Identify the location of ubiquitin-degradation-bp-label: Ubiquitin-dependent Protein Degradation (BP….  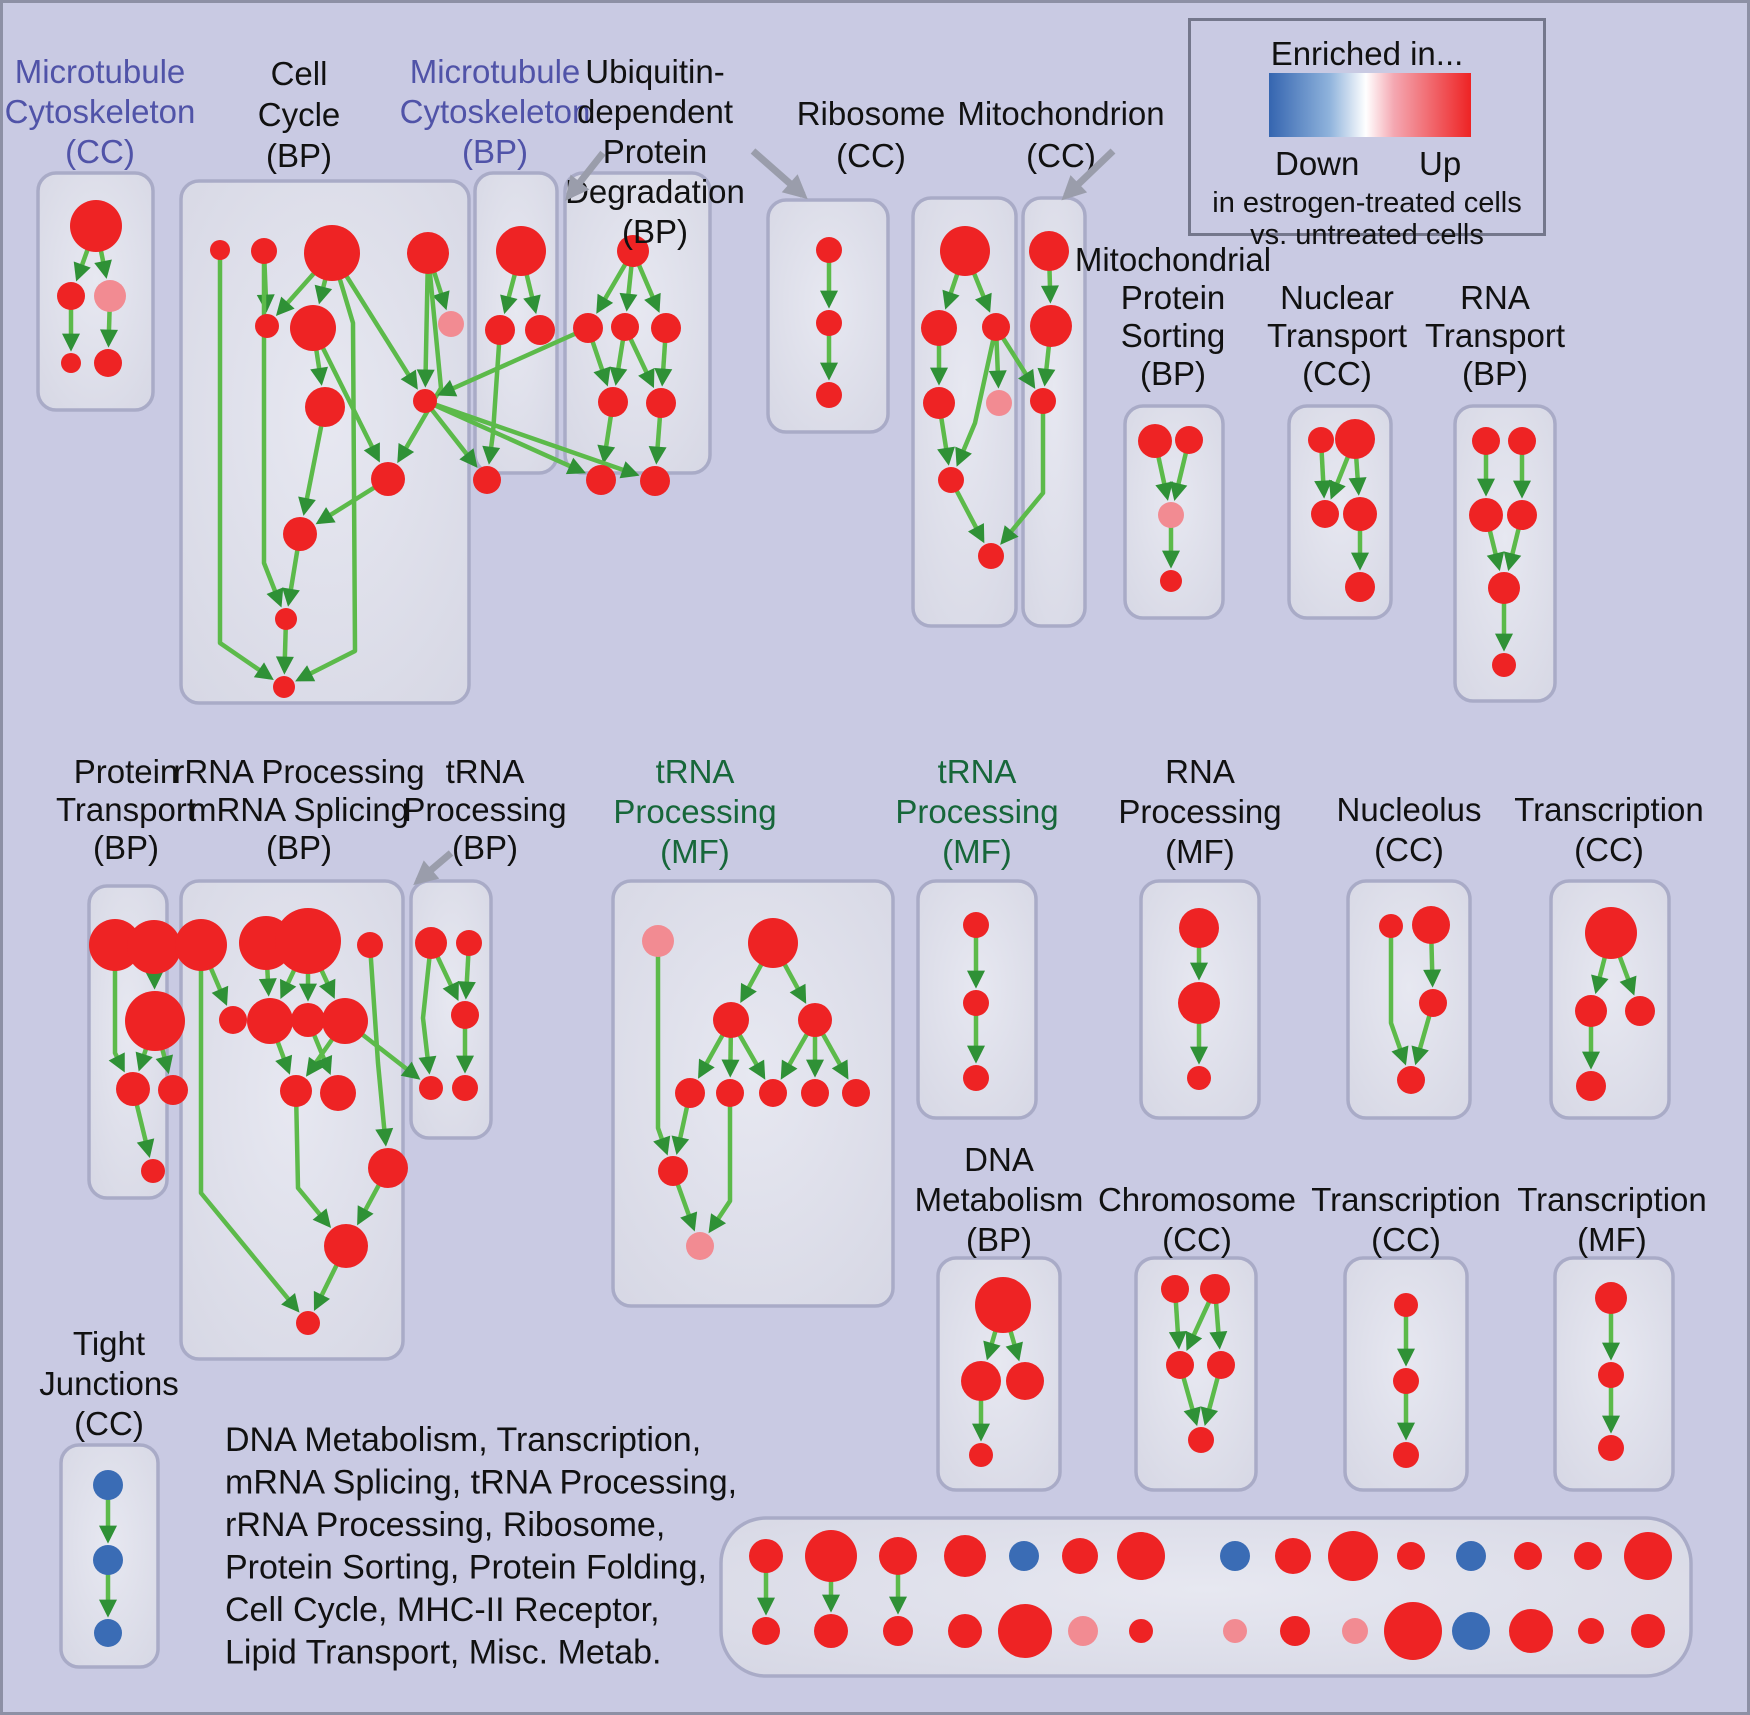
(655, 151).